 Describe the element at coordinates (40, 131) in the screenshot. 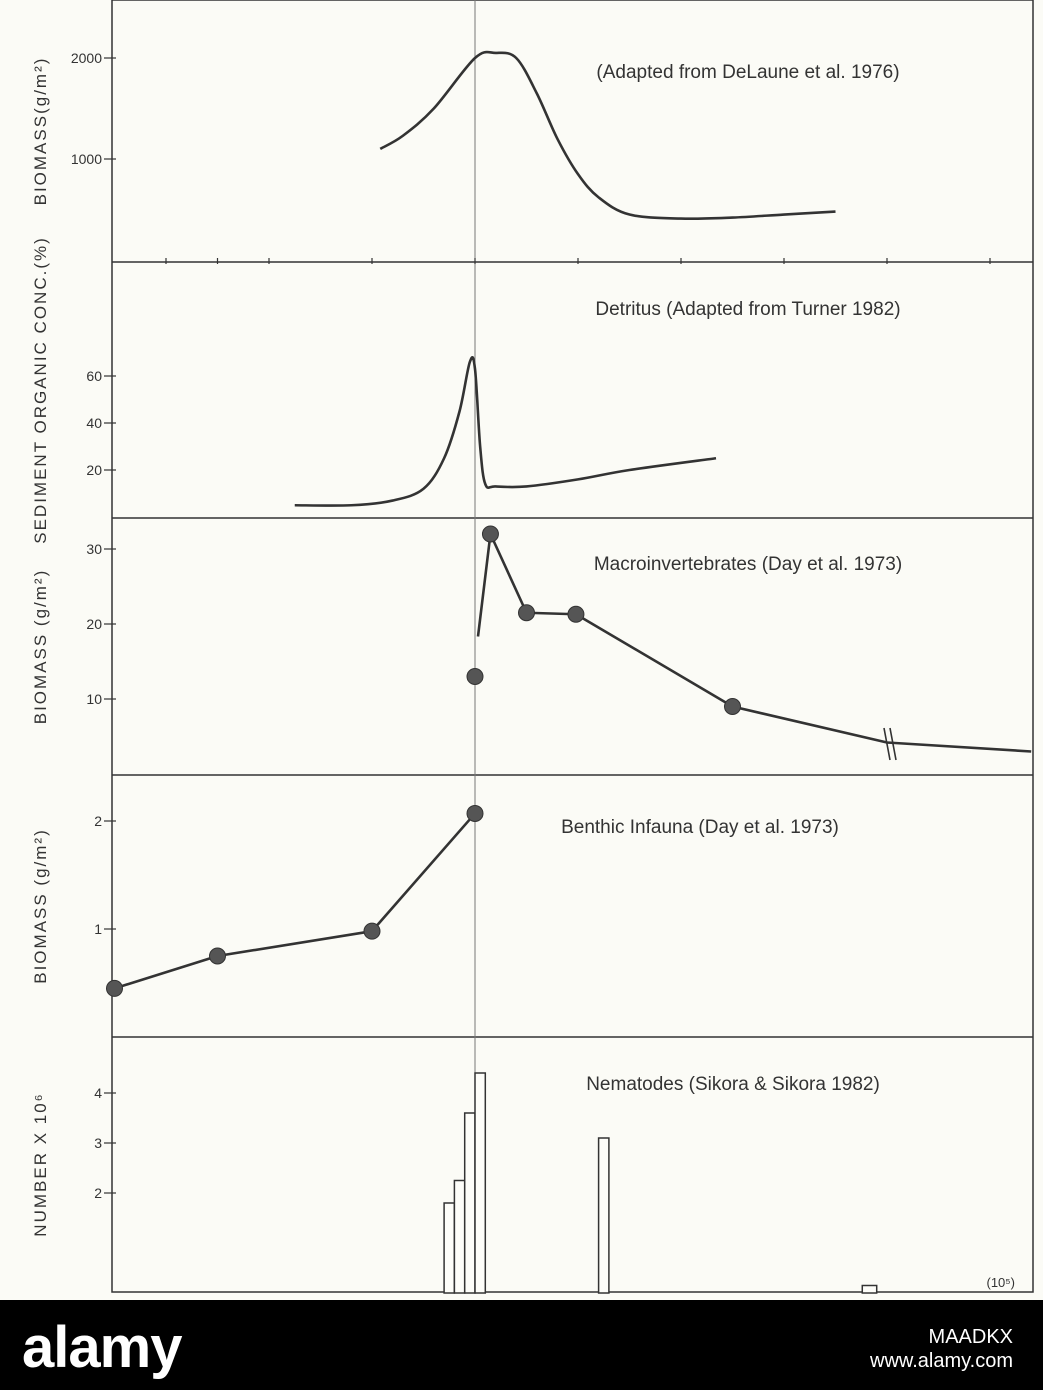

I see `y-axis-label: BIOMASS(g/m²)` at that location.